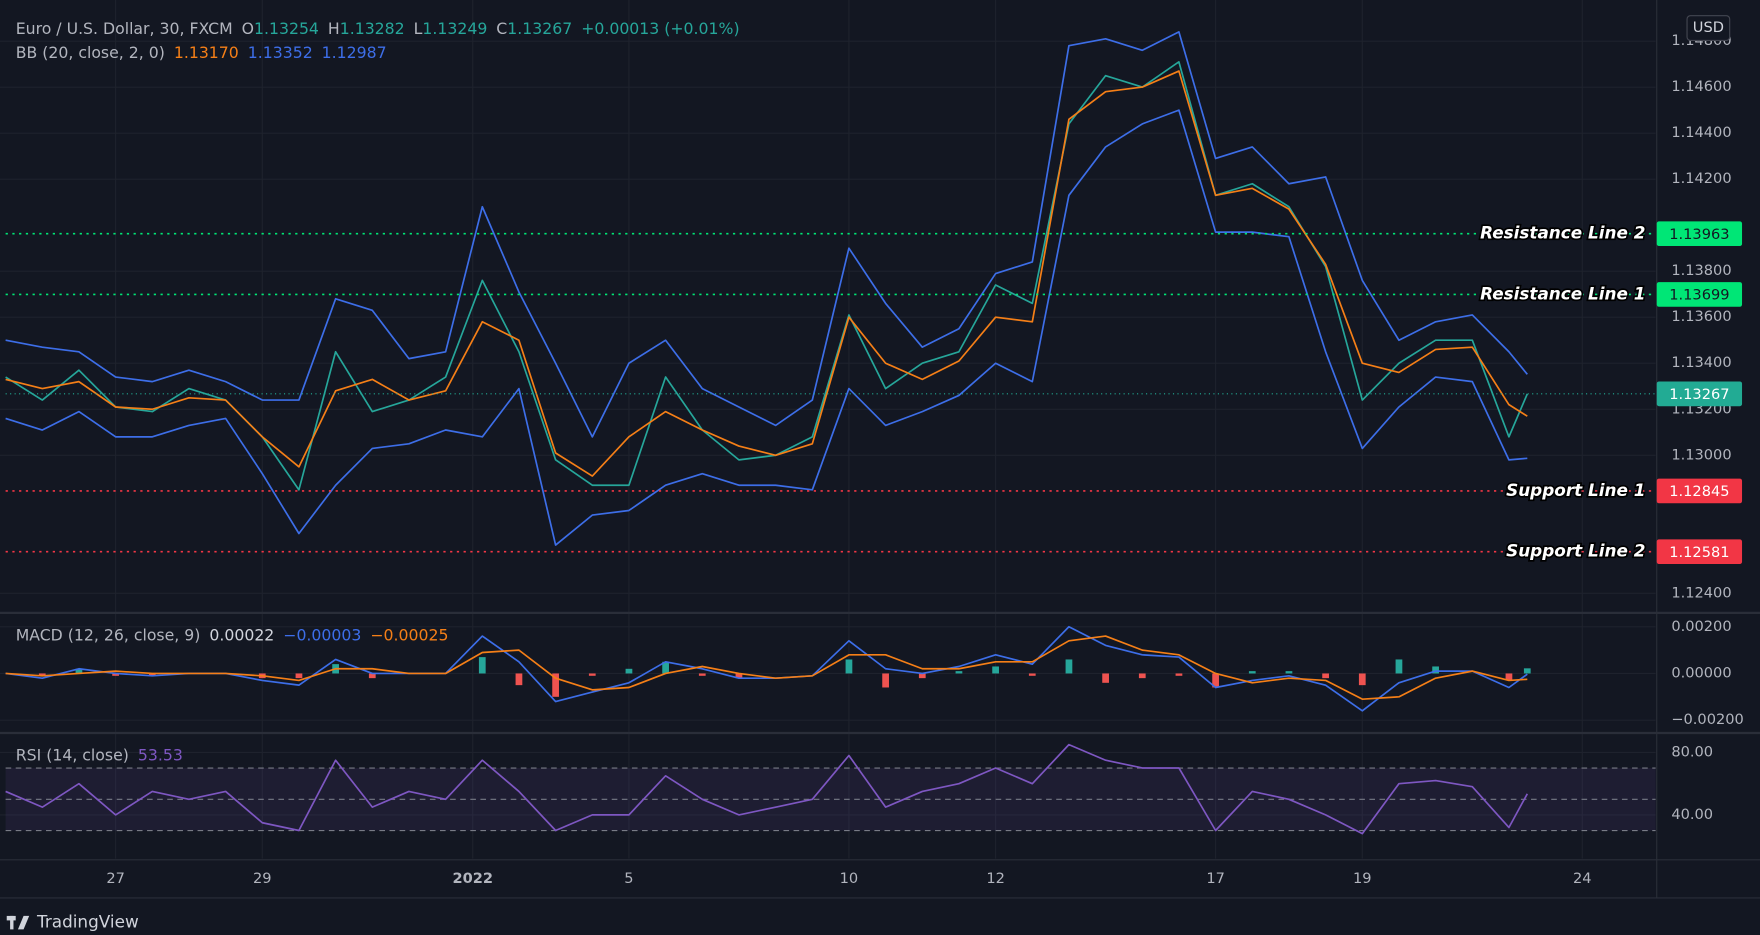 The height and width of the screenshot is (935, 1760). Describe the element at coordinates (372, 28) in the screenshot. I see `ohlc-value: 1.13282` at that location.